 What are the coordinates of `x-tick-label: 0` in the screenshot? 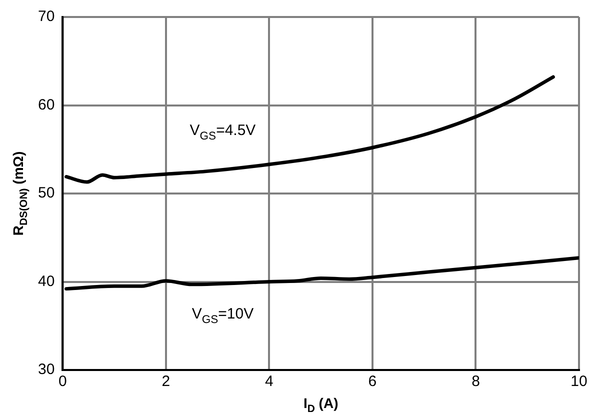 It's located at (62, 381).